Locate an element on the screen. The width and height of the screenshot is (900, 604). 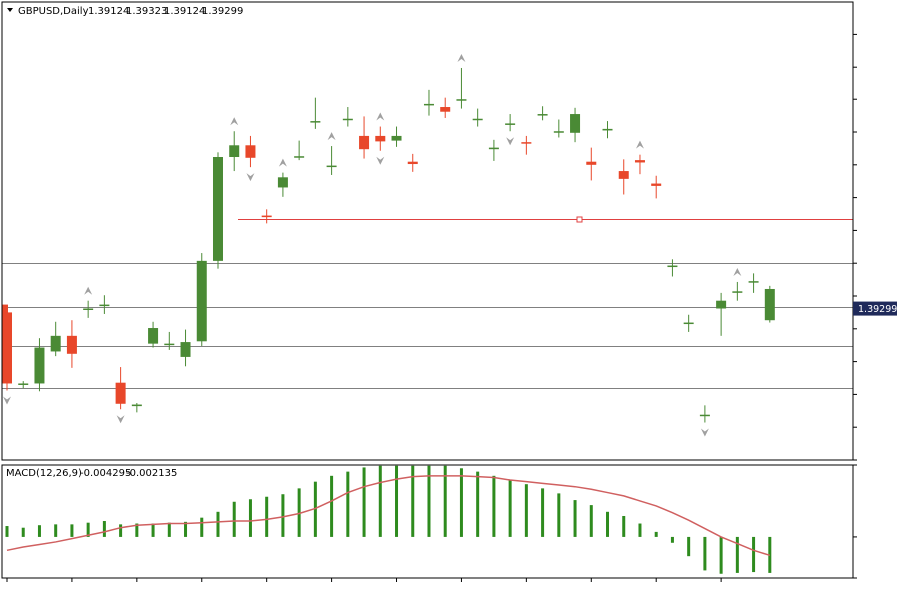
price-marker-left is located at coordinates (5, 308).